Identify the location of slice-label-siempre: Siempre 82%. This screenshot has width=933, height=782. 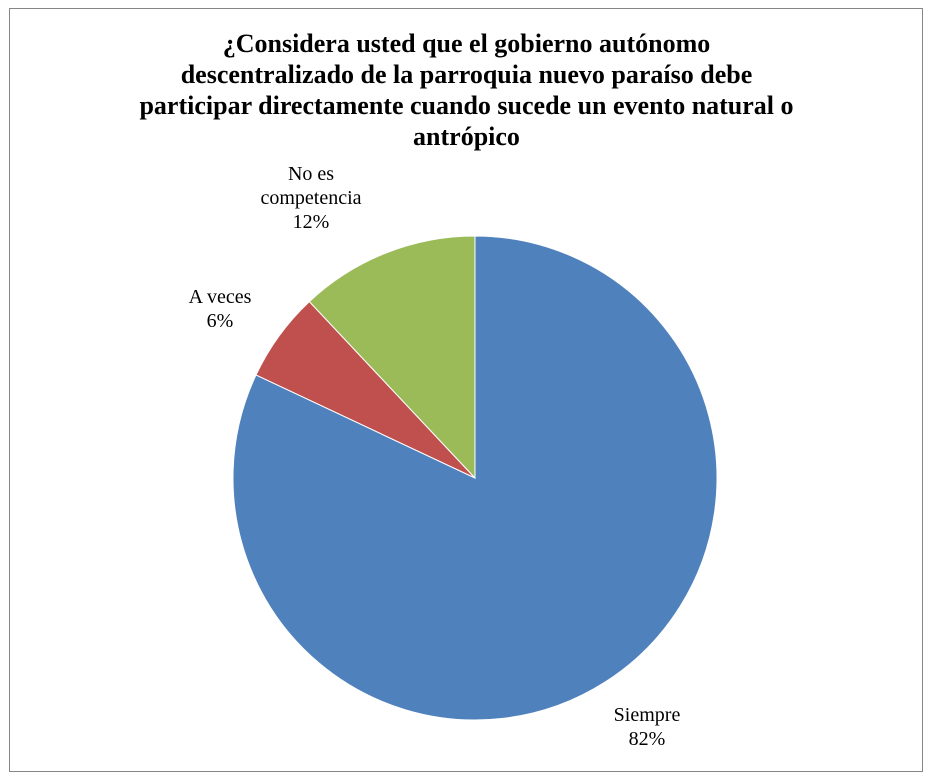
(647, 727).